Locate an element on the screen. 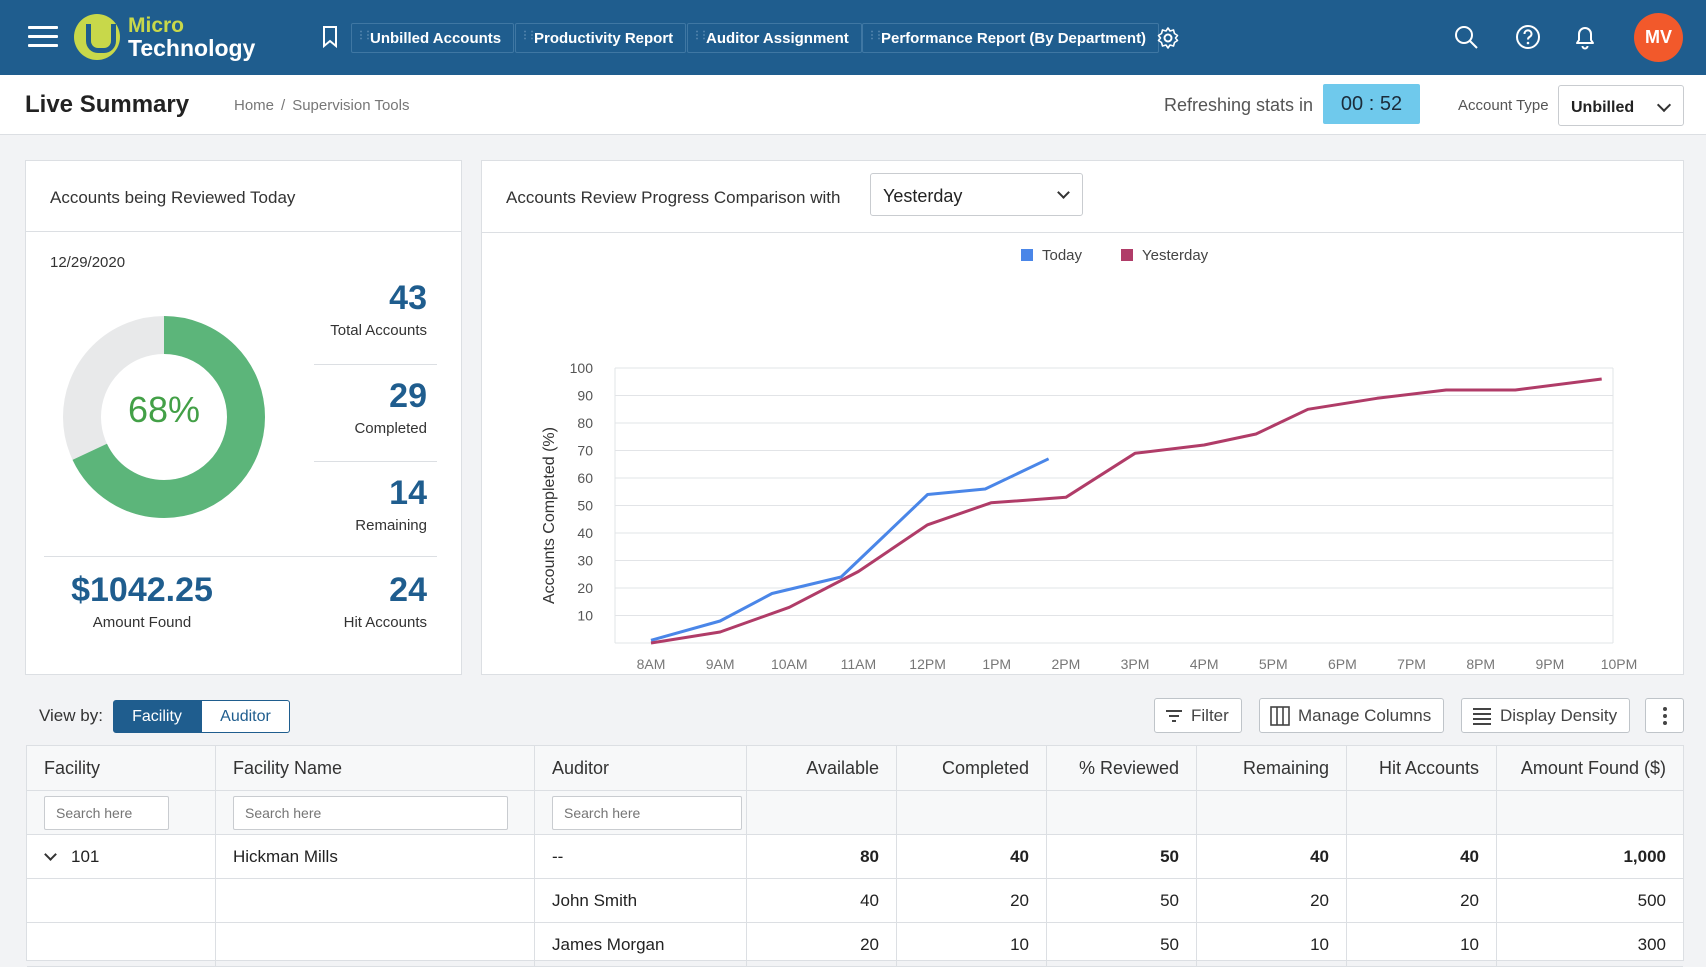 The height and width of the screenshot is (967, 1706). col-header-completed: Completed is located at coordinates (972, 768).